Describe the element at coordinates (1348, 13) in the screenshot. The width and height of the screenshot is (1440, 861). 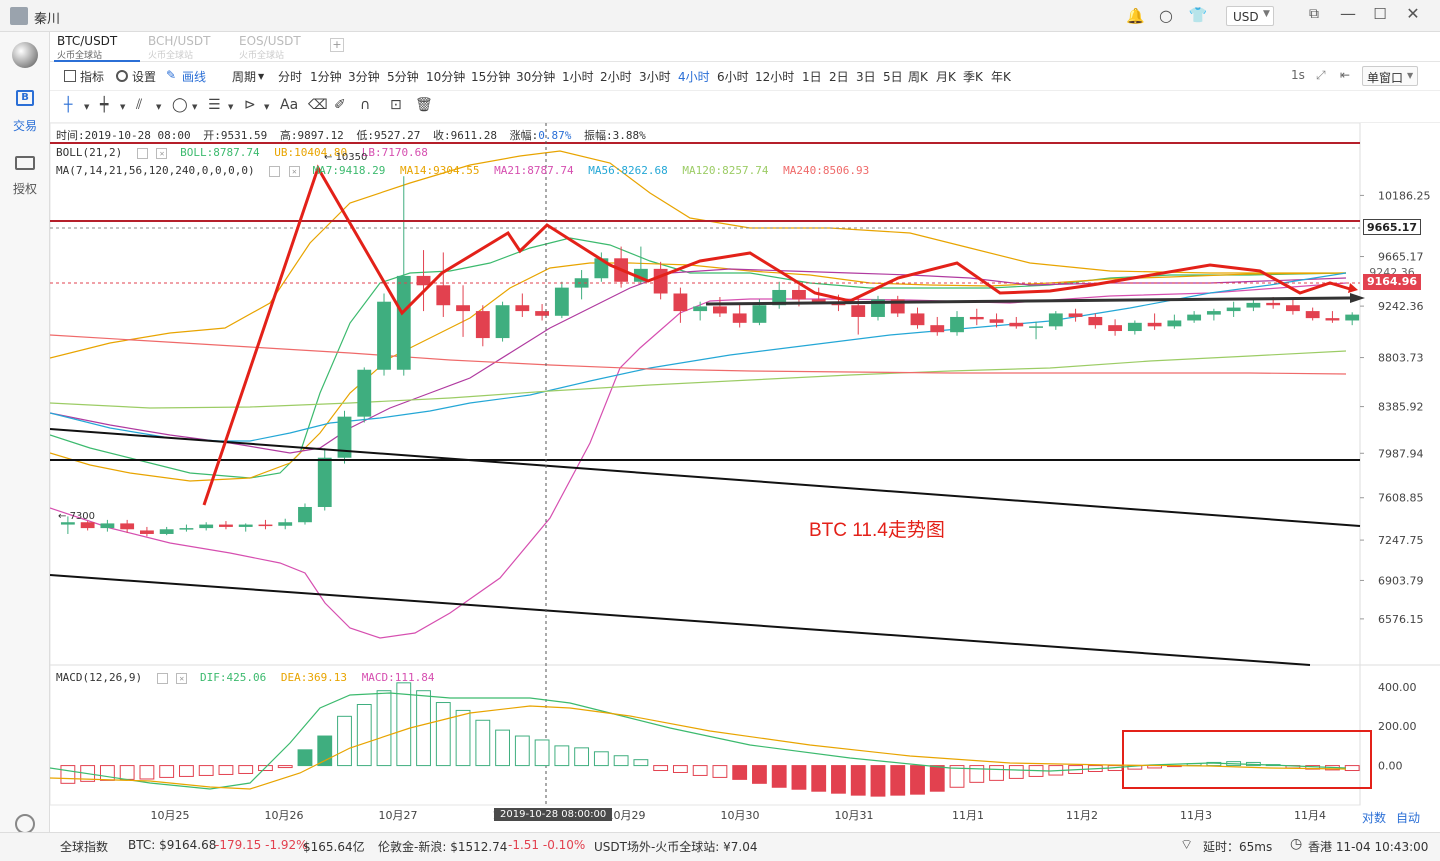
I see `minimize-icon: —` at that location.